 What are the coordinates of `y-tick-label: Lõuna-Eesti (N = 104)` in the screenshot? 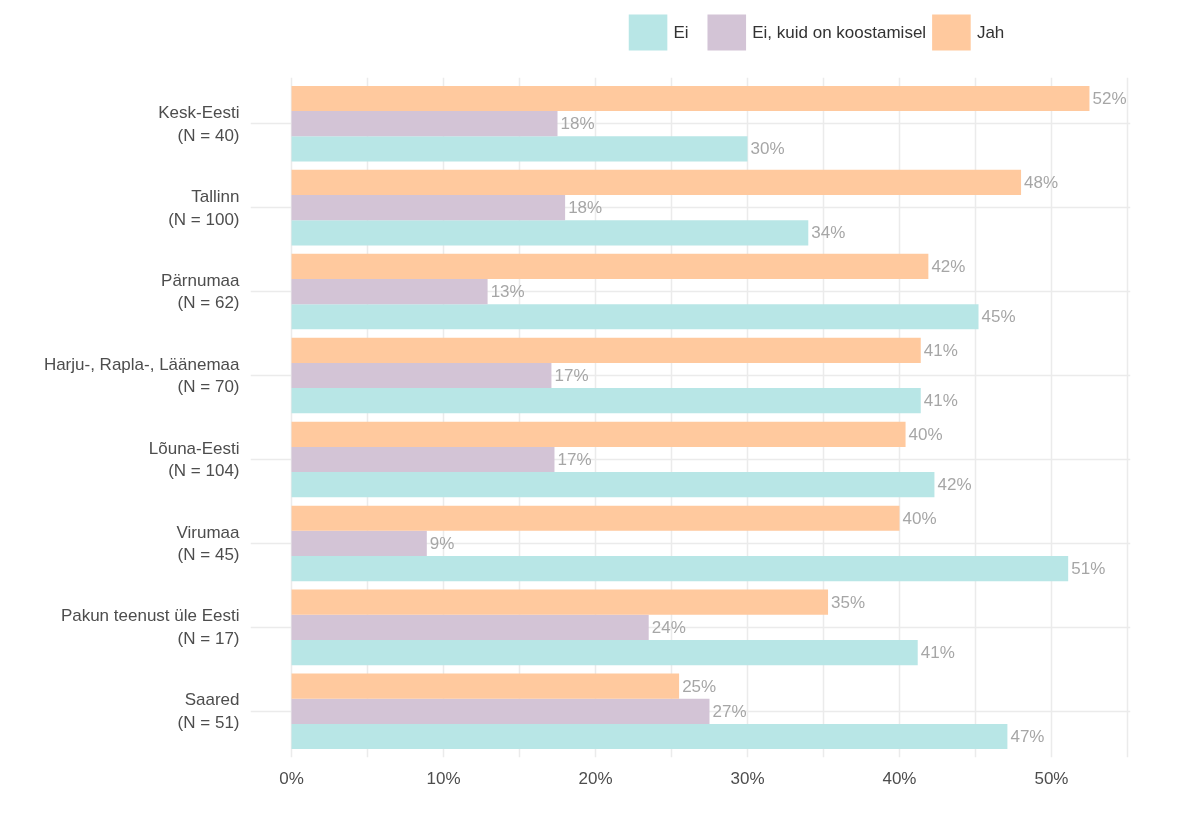 It's located at (194, 459).